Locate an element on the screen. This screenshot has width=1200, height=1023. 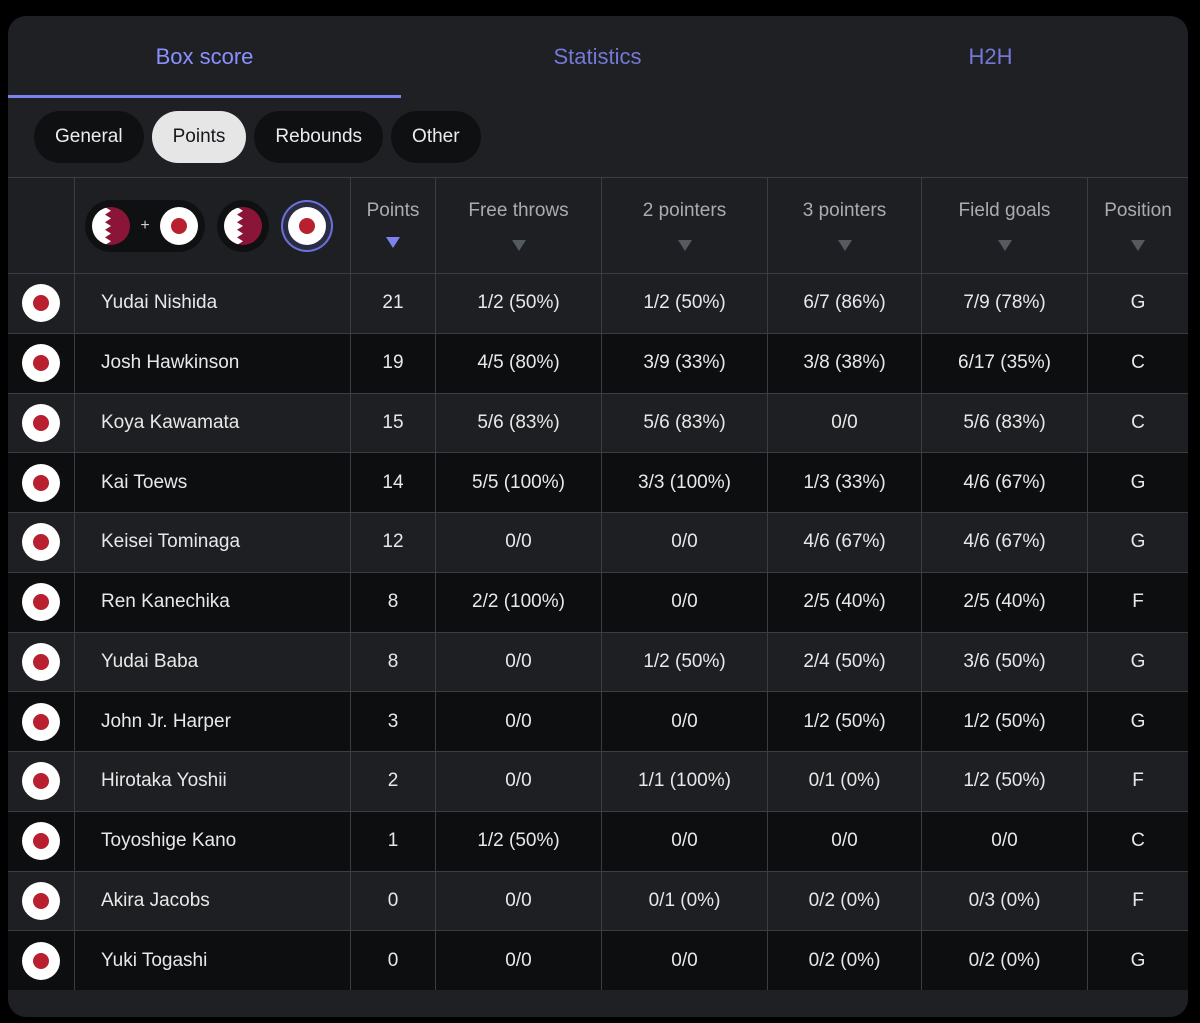
column-header-2-pointers: 2 pointers is located at coordinates (685, 225).